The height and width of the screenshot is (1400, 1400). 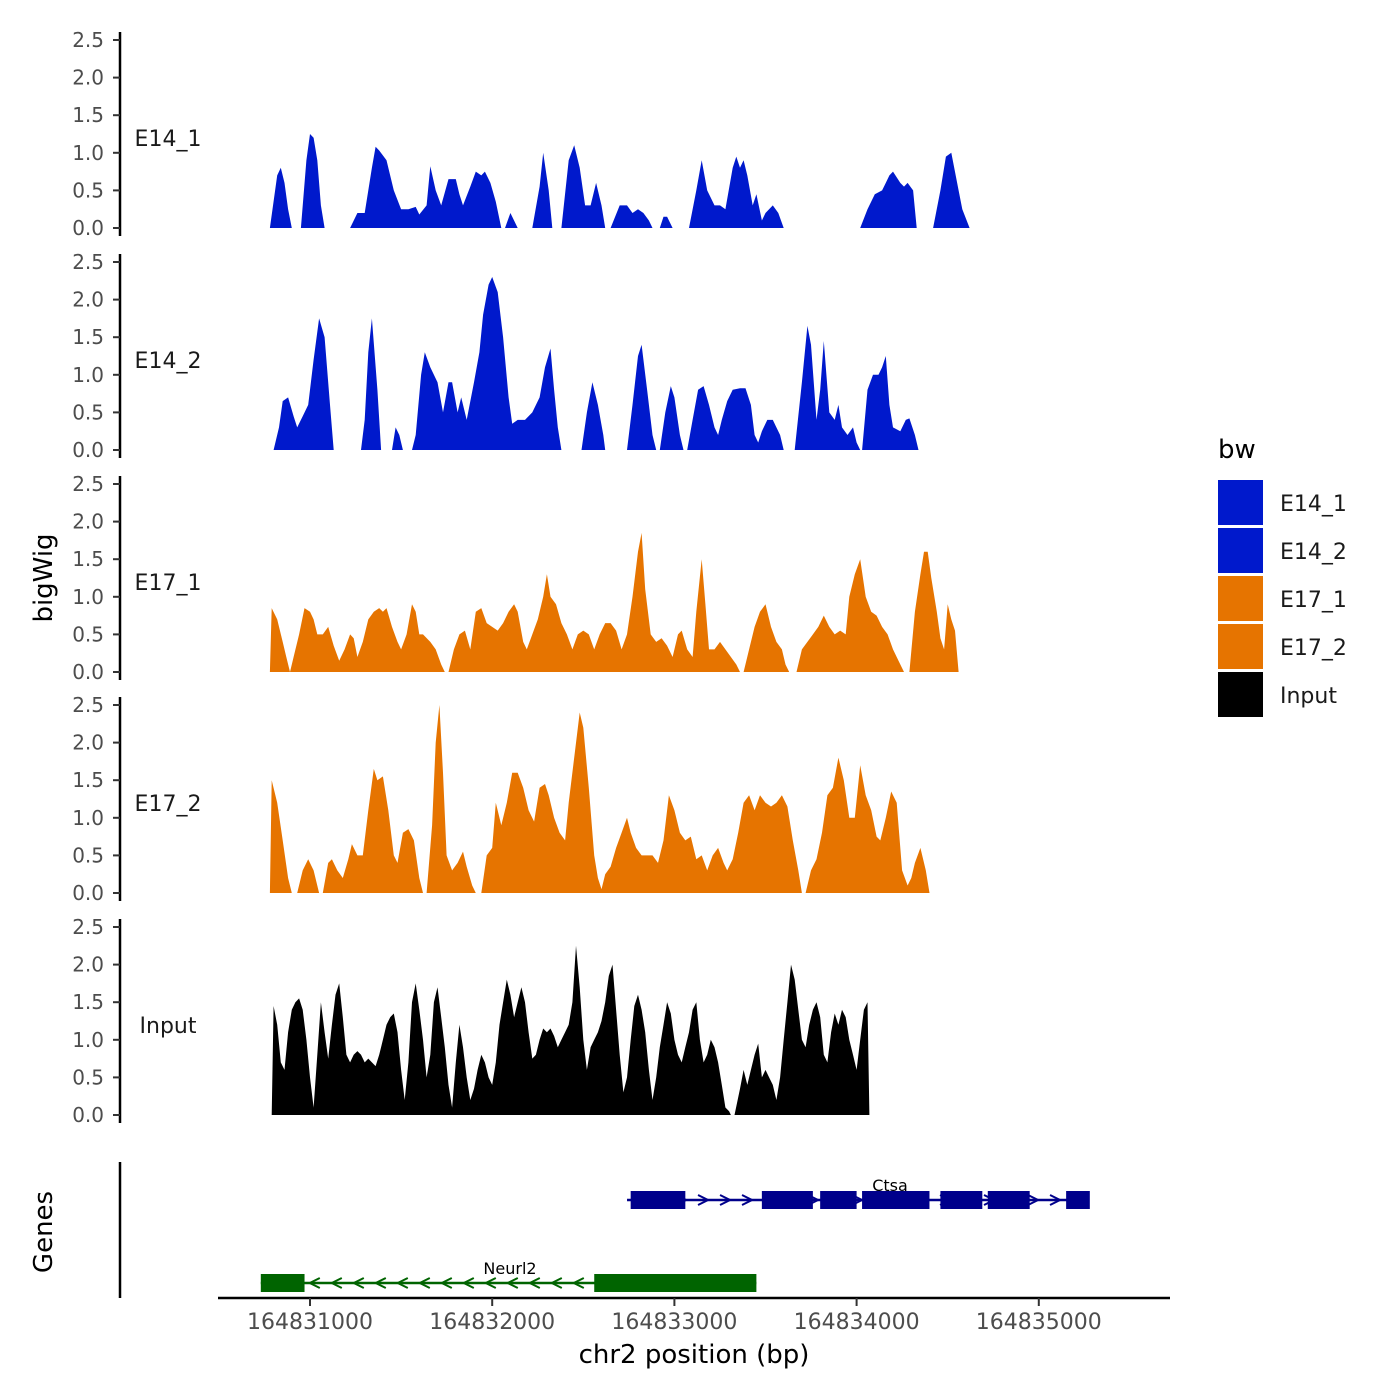 I want to click on legend: bw E14_1 E14_2 E17_1 E17_2 Input, so click(x=1282, y=576).